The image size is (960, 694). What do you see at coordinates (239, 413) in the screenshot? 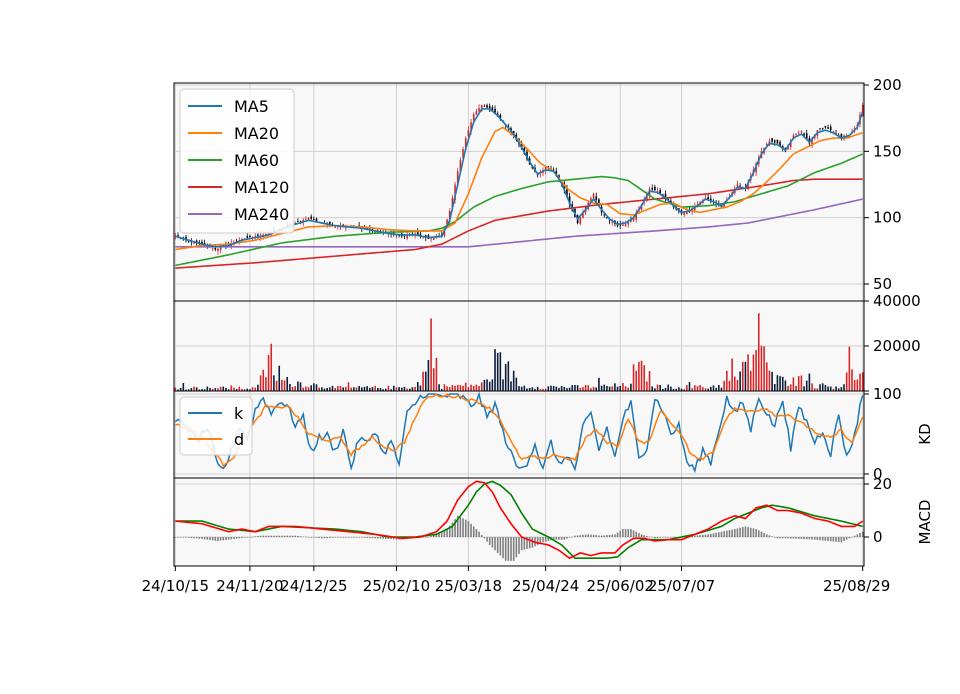
I see `legend-label-k: k` at bounding box center [239, 413].